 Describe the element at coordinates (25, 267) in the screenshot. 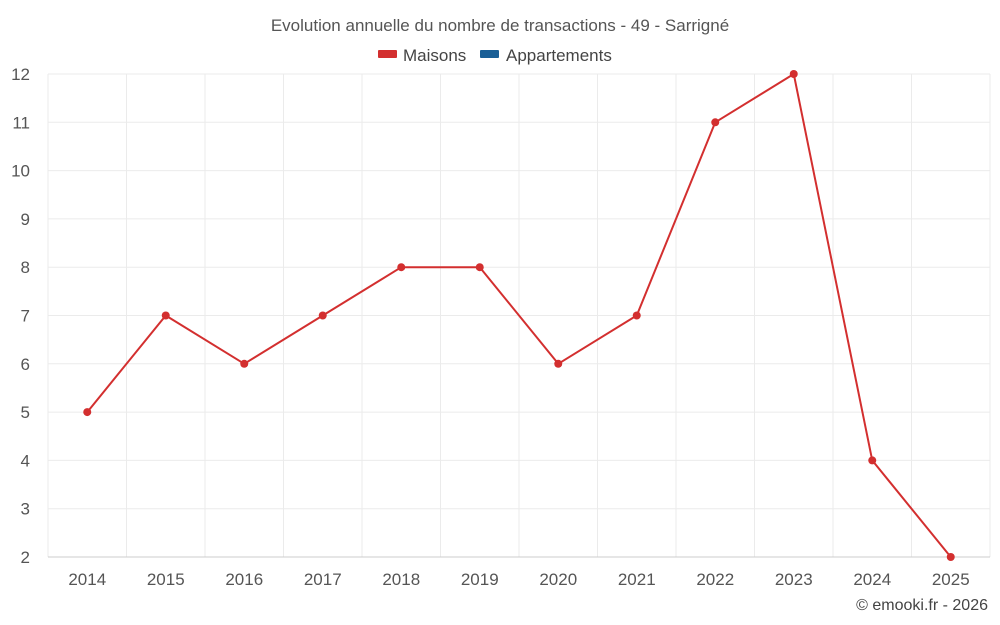

I see `y-tick-label: 8` at that location.